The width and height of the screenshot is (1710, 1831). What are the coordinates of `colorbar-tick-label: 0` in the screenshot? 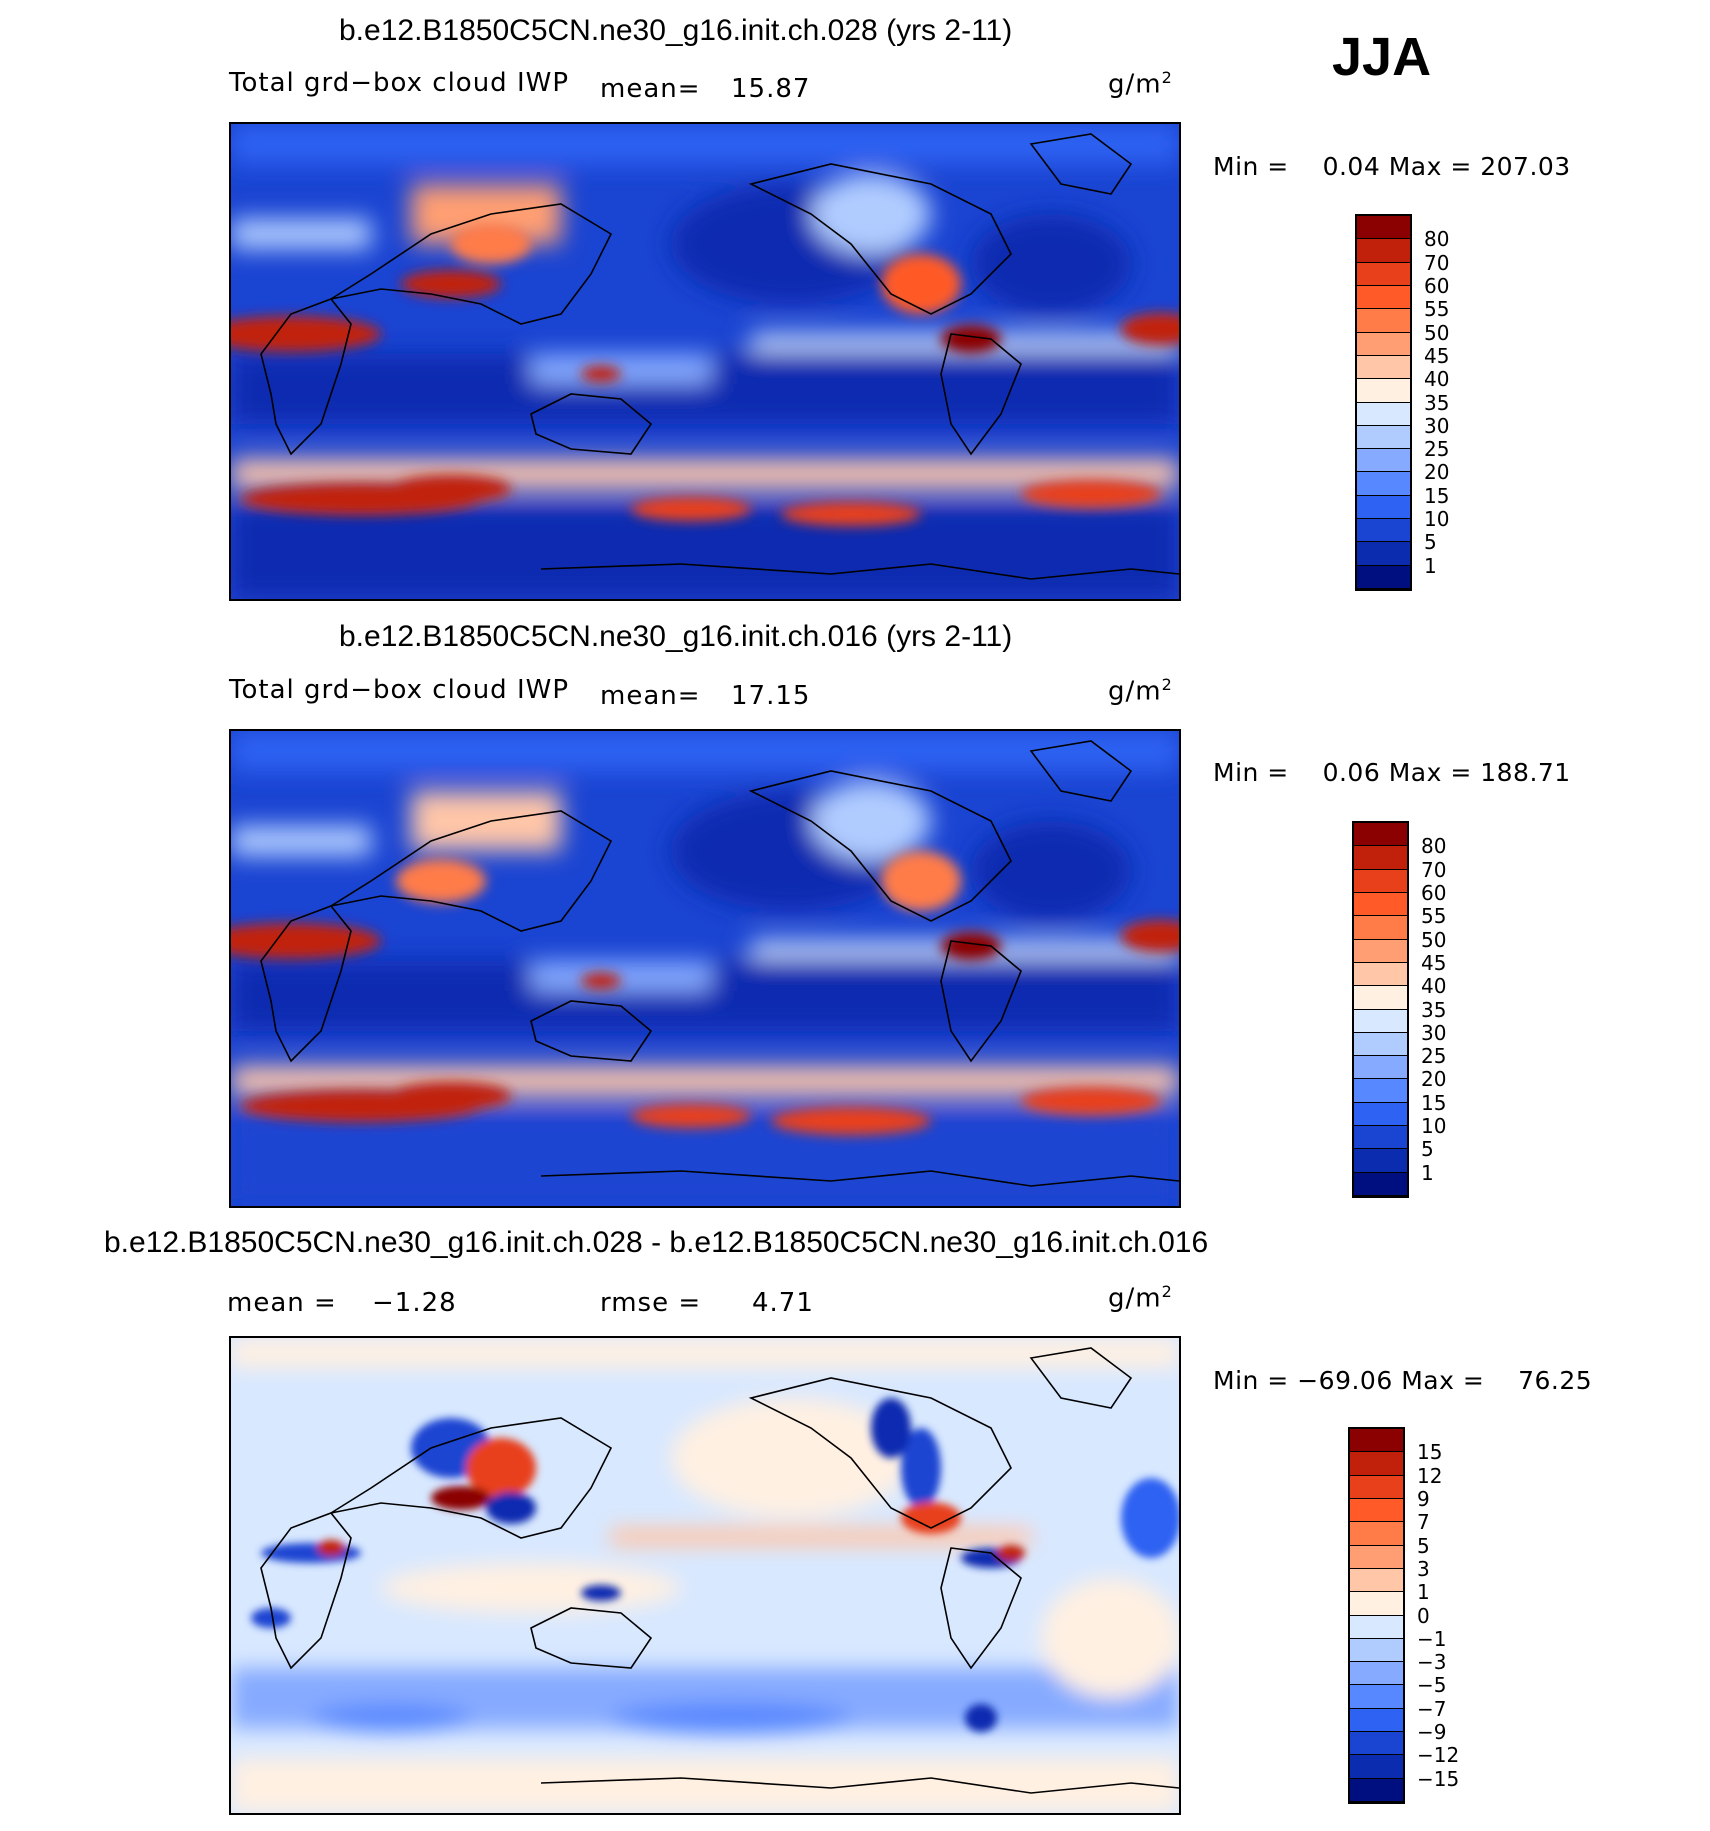 It's located at (1423, 1615).